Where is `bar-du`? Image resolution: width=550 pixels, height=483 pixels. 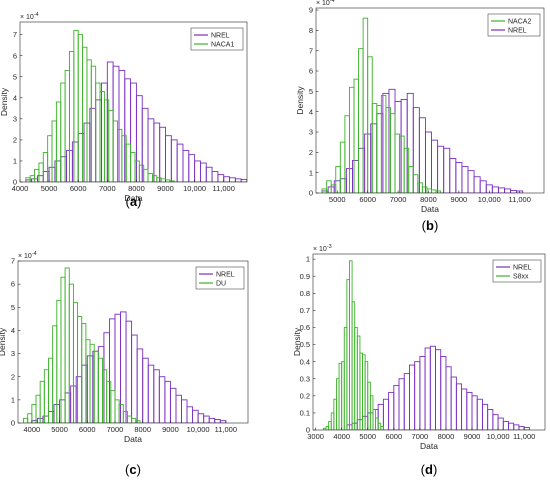
bar-du is located at coordinates (138, 421).